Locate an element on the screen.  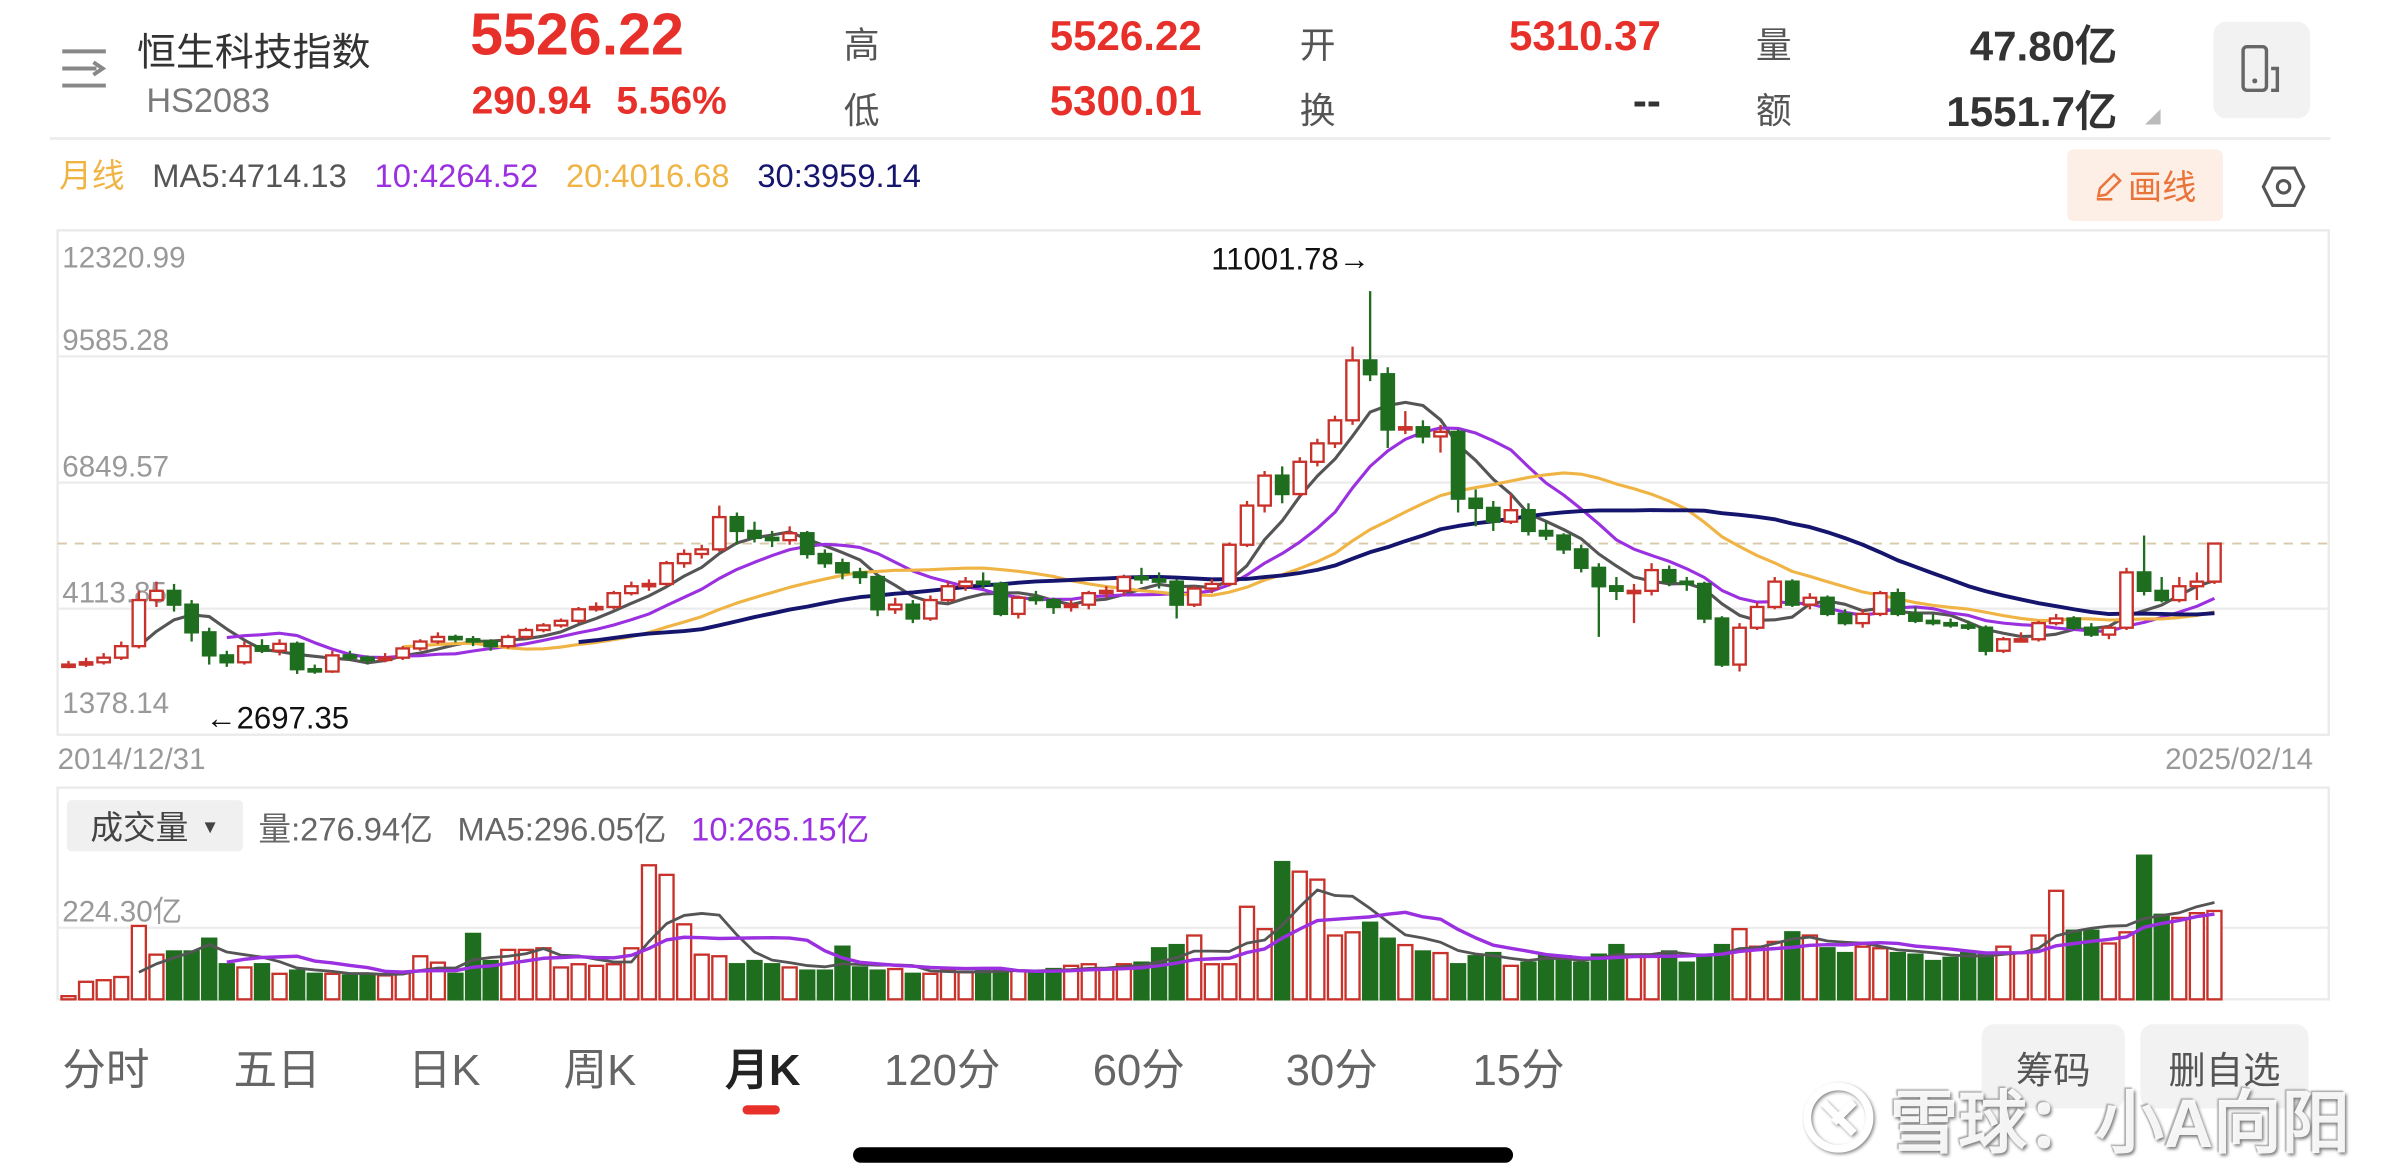
tab-daily-k: 日K is located at coordinates (444, 1070).